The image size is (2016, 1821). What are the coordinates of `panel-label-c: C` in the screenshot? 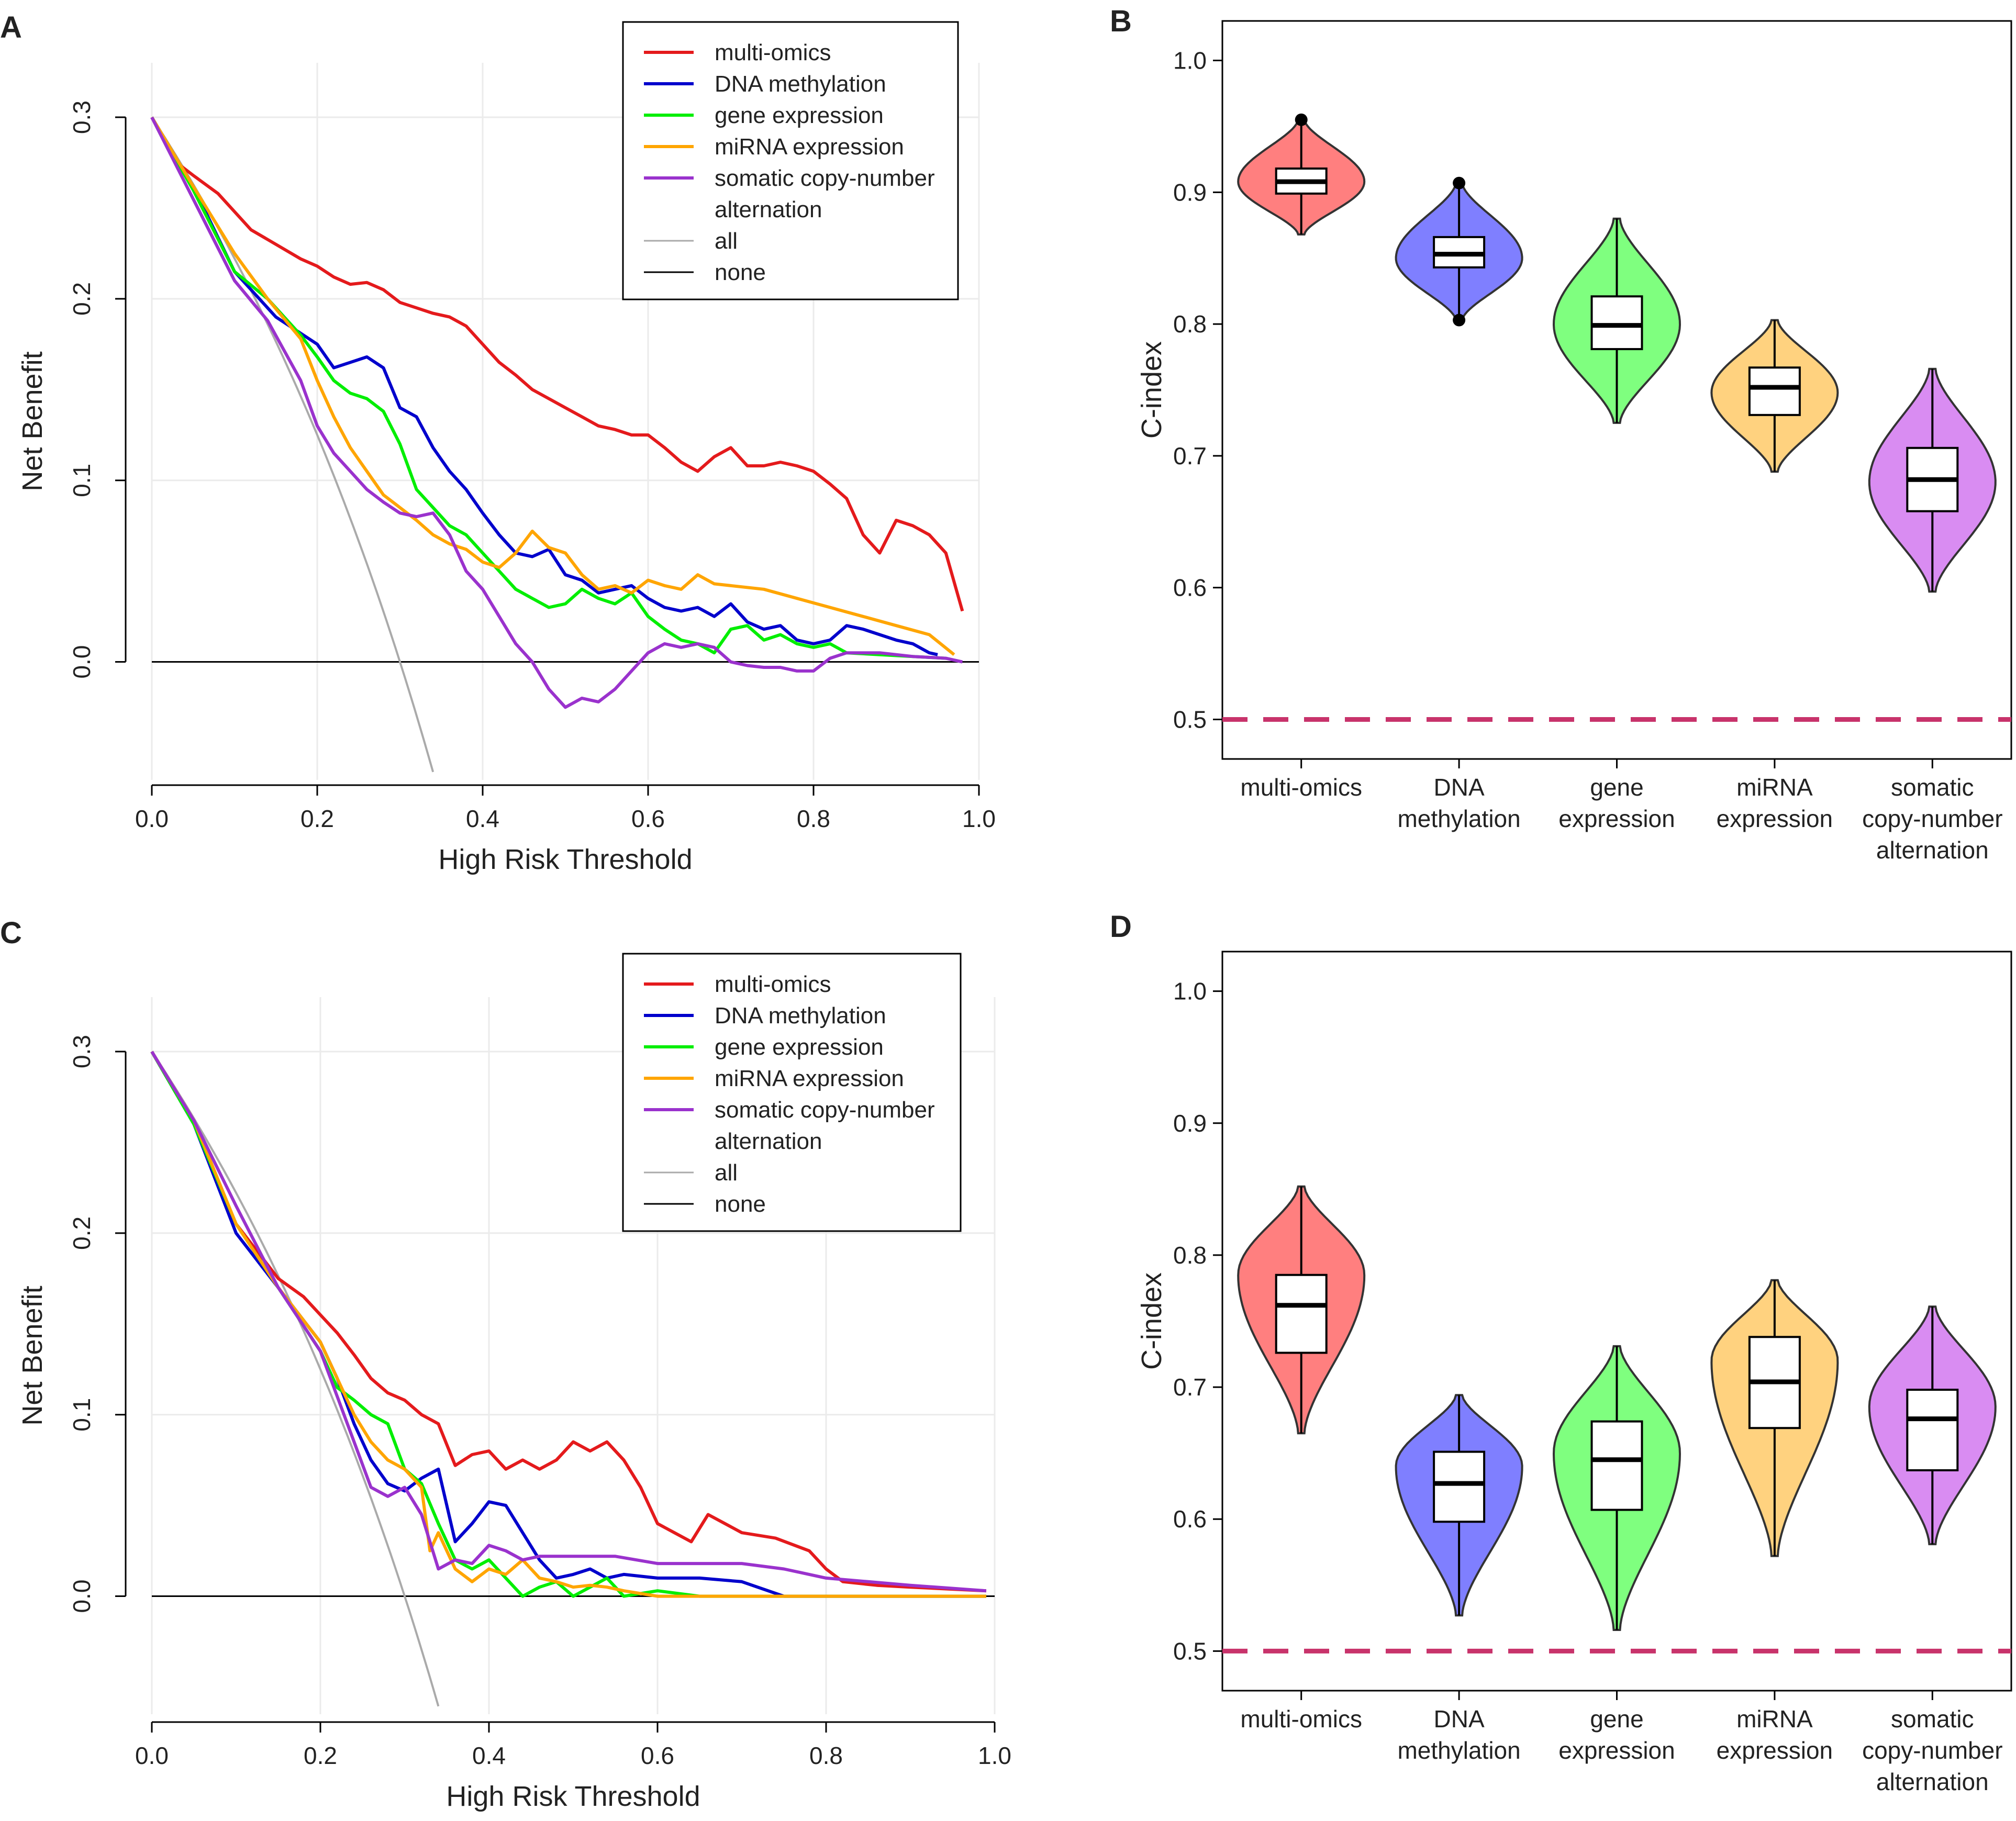 It's located at (11, 933).